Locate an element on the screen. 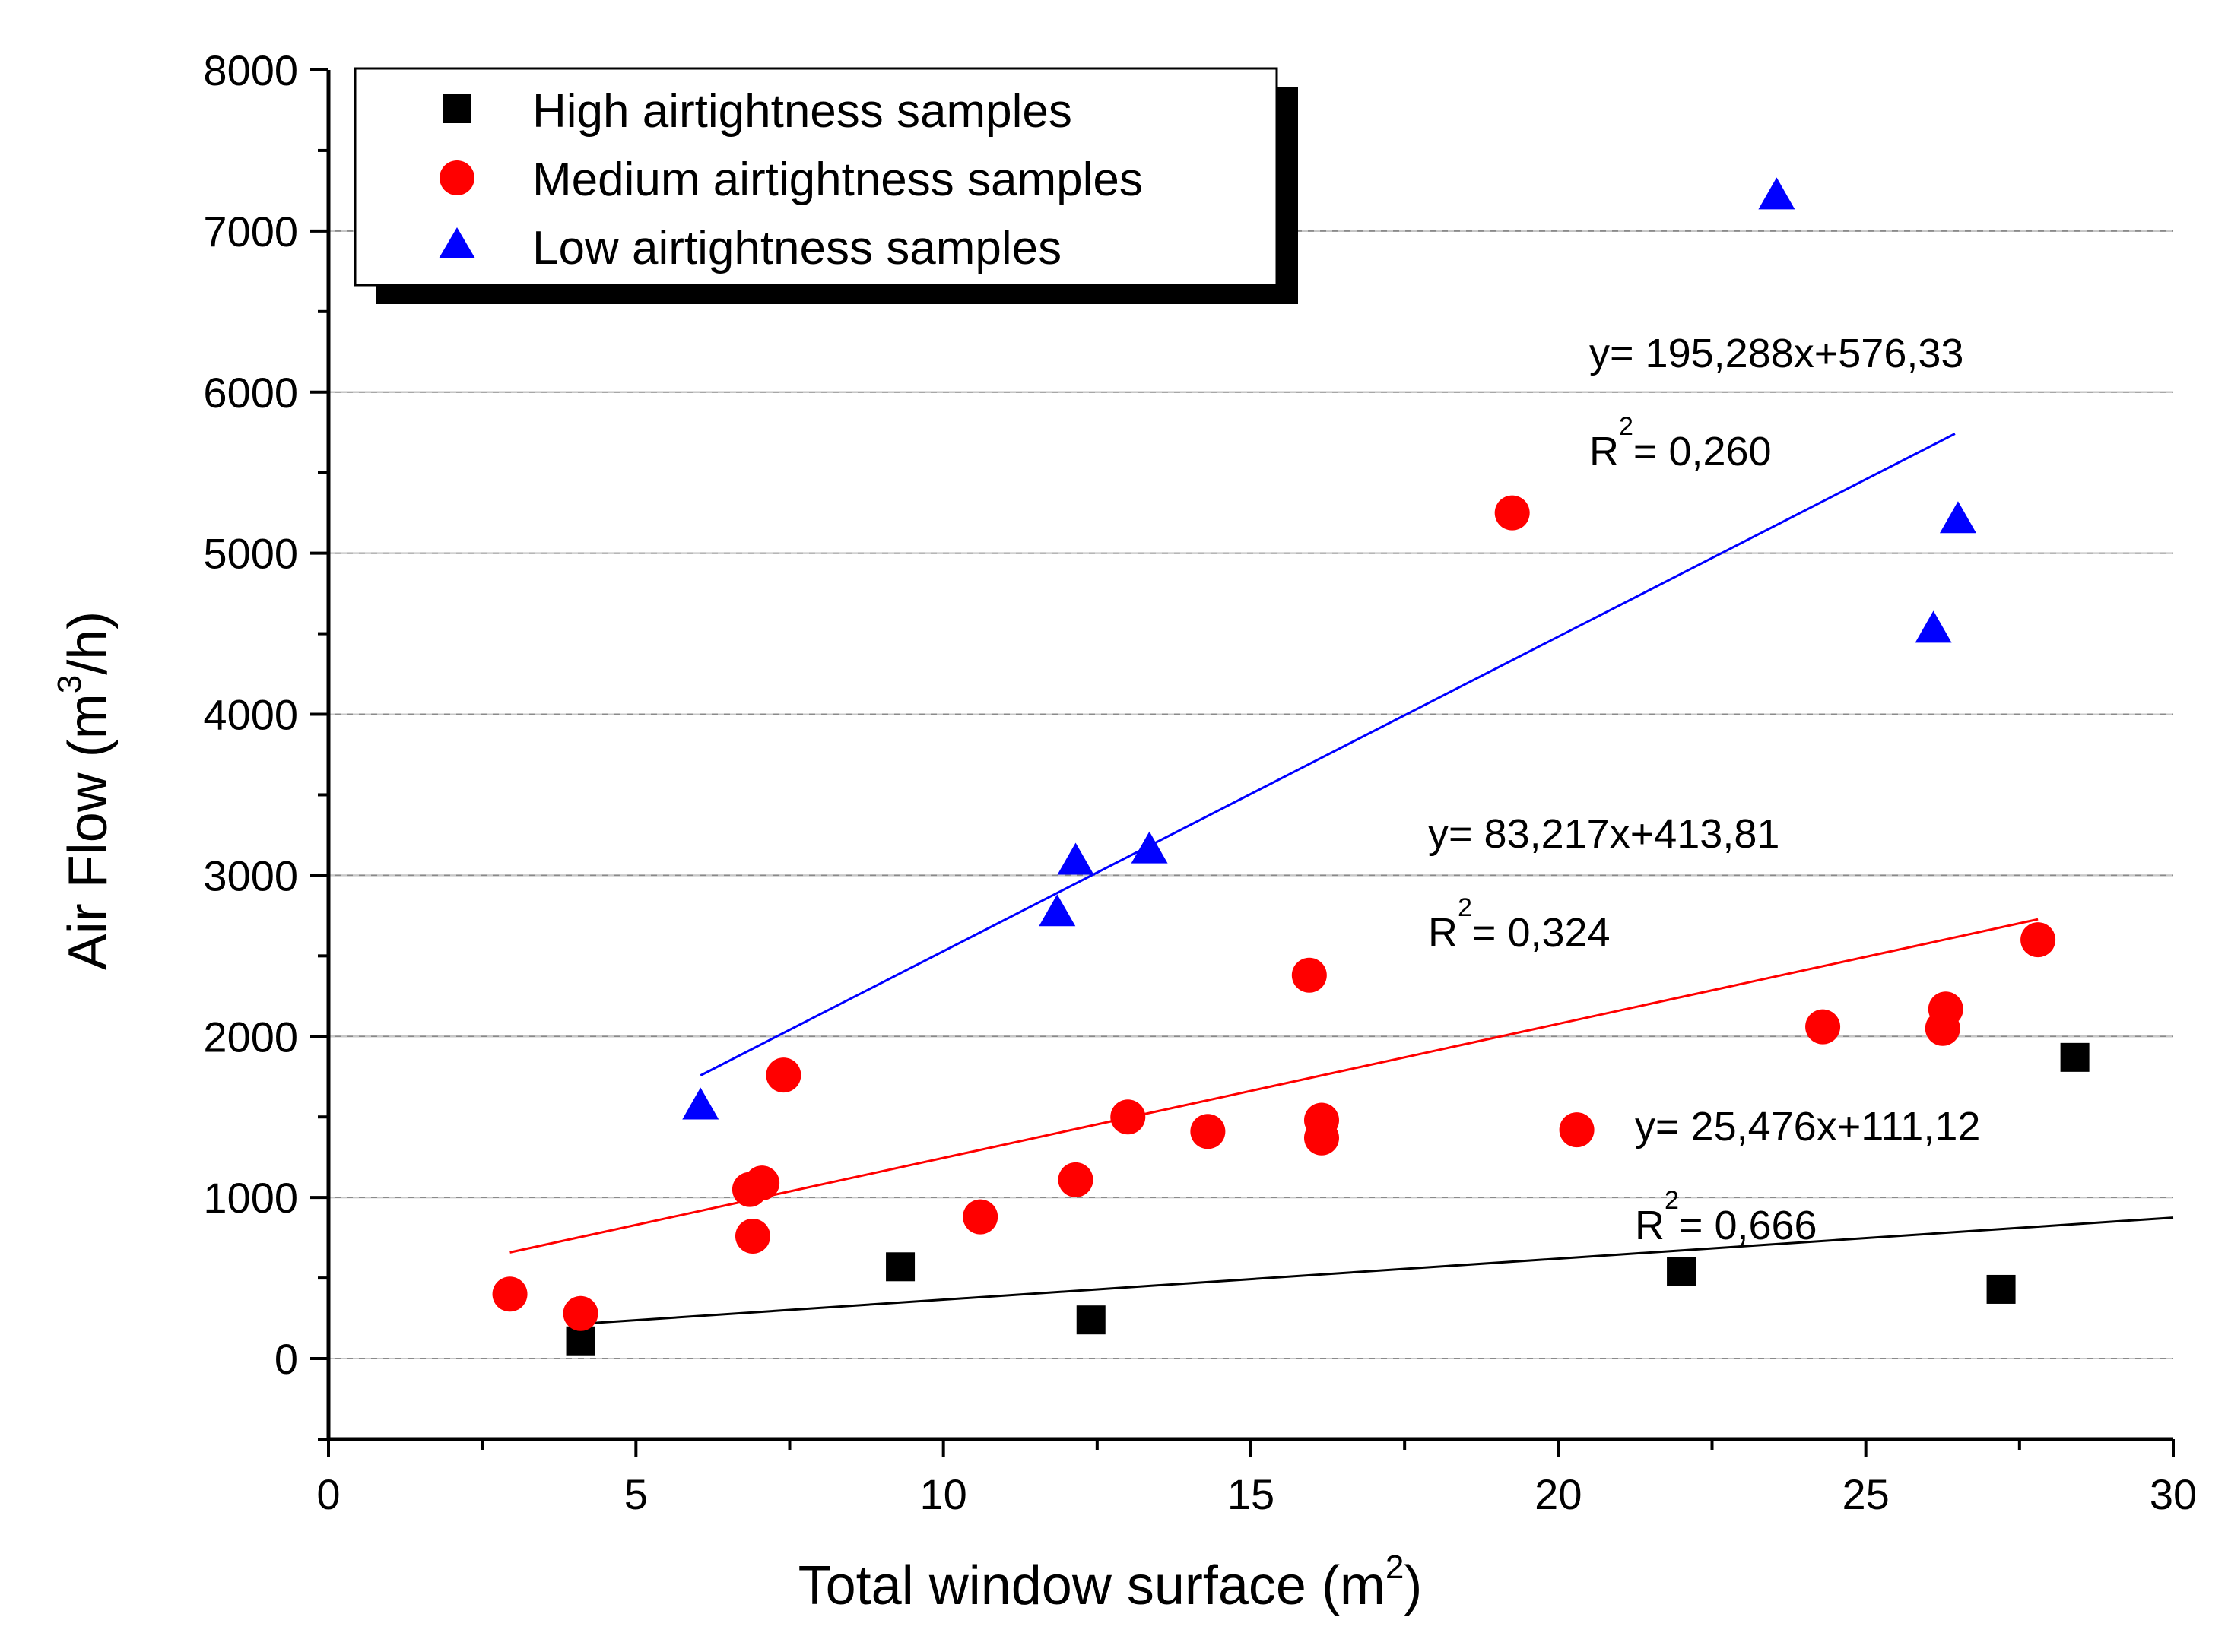 This screenshot has width=2228, height=1652. legend-marker-square is located at coordinates (457, 108).